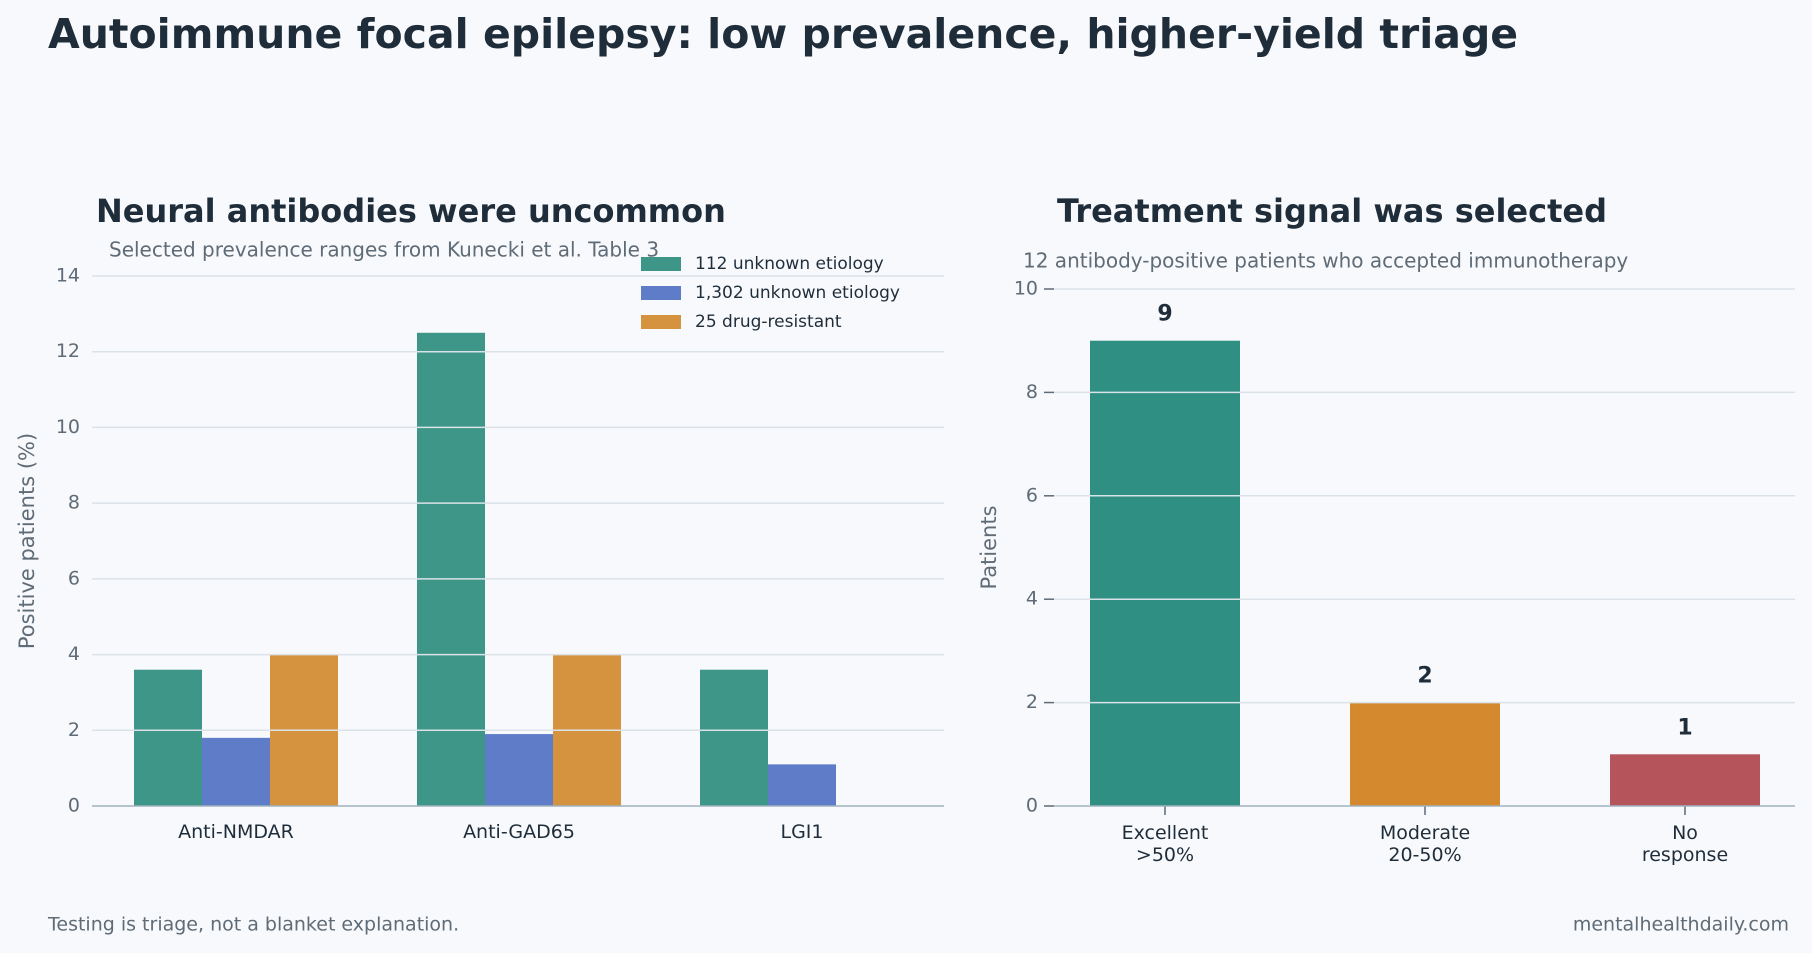  Describe the element at coordinates (789, 264) in the screenshot. I see `legend-label: 112 unknown etiology` at that location.